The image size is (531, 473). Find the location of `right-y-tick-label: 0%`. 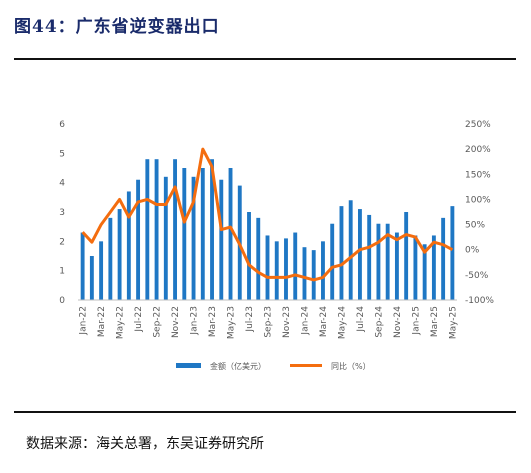

right-y-tick-label: 0% is located at coordinates (472, 251).